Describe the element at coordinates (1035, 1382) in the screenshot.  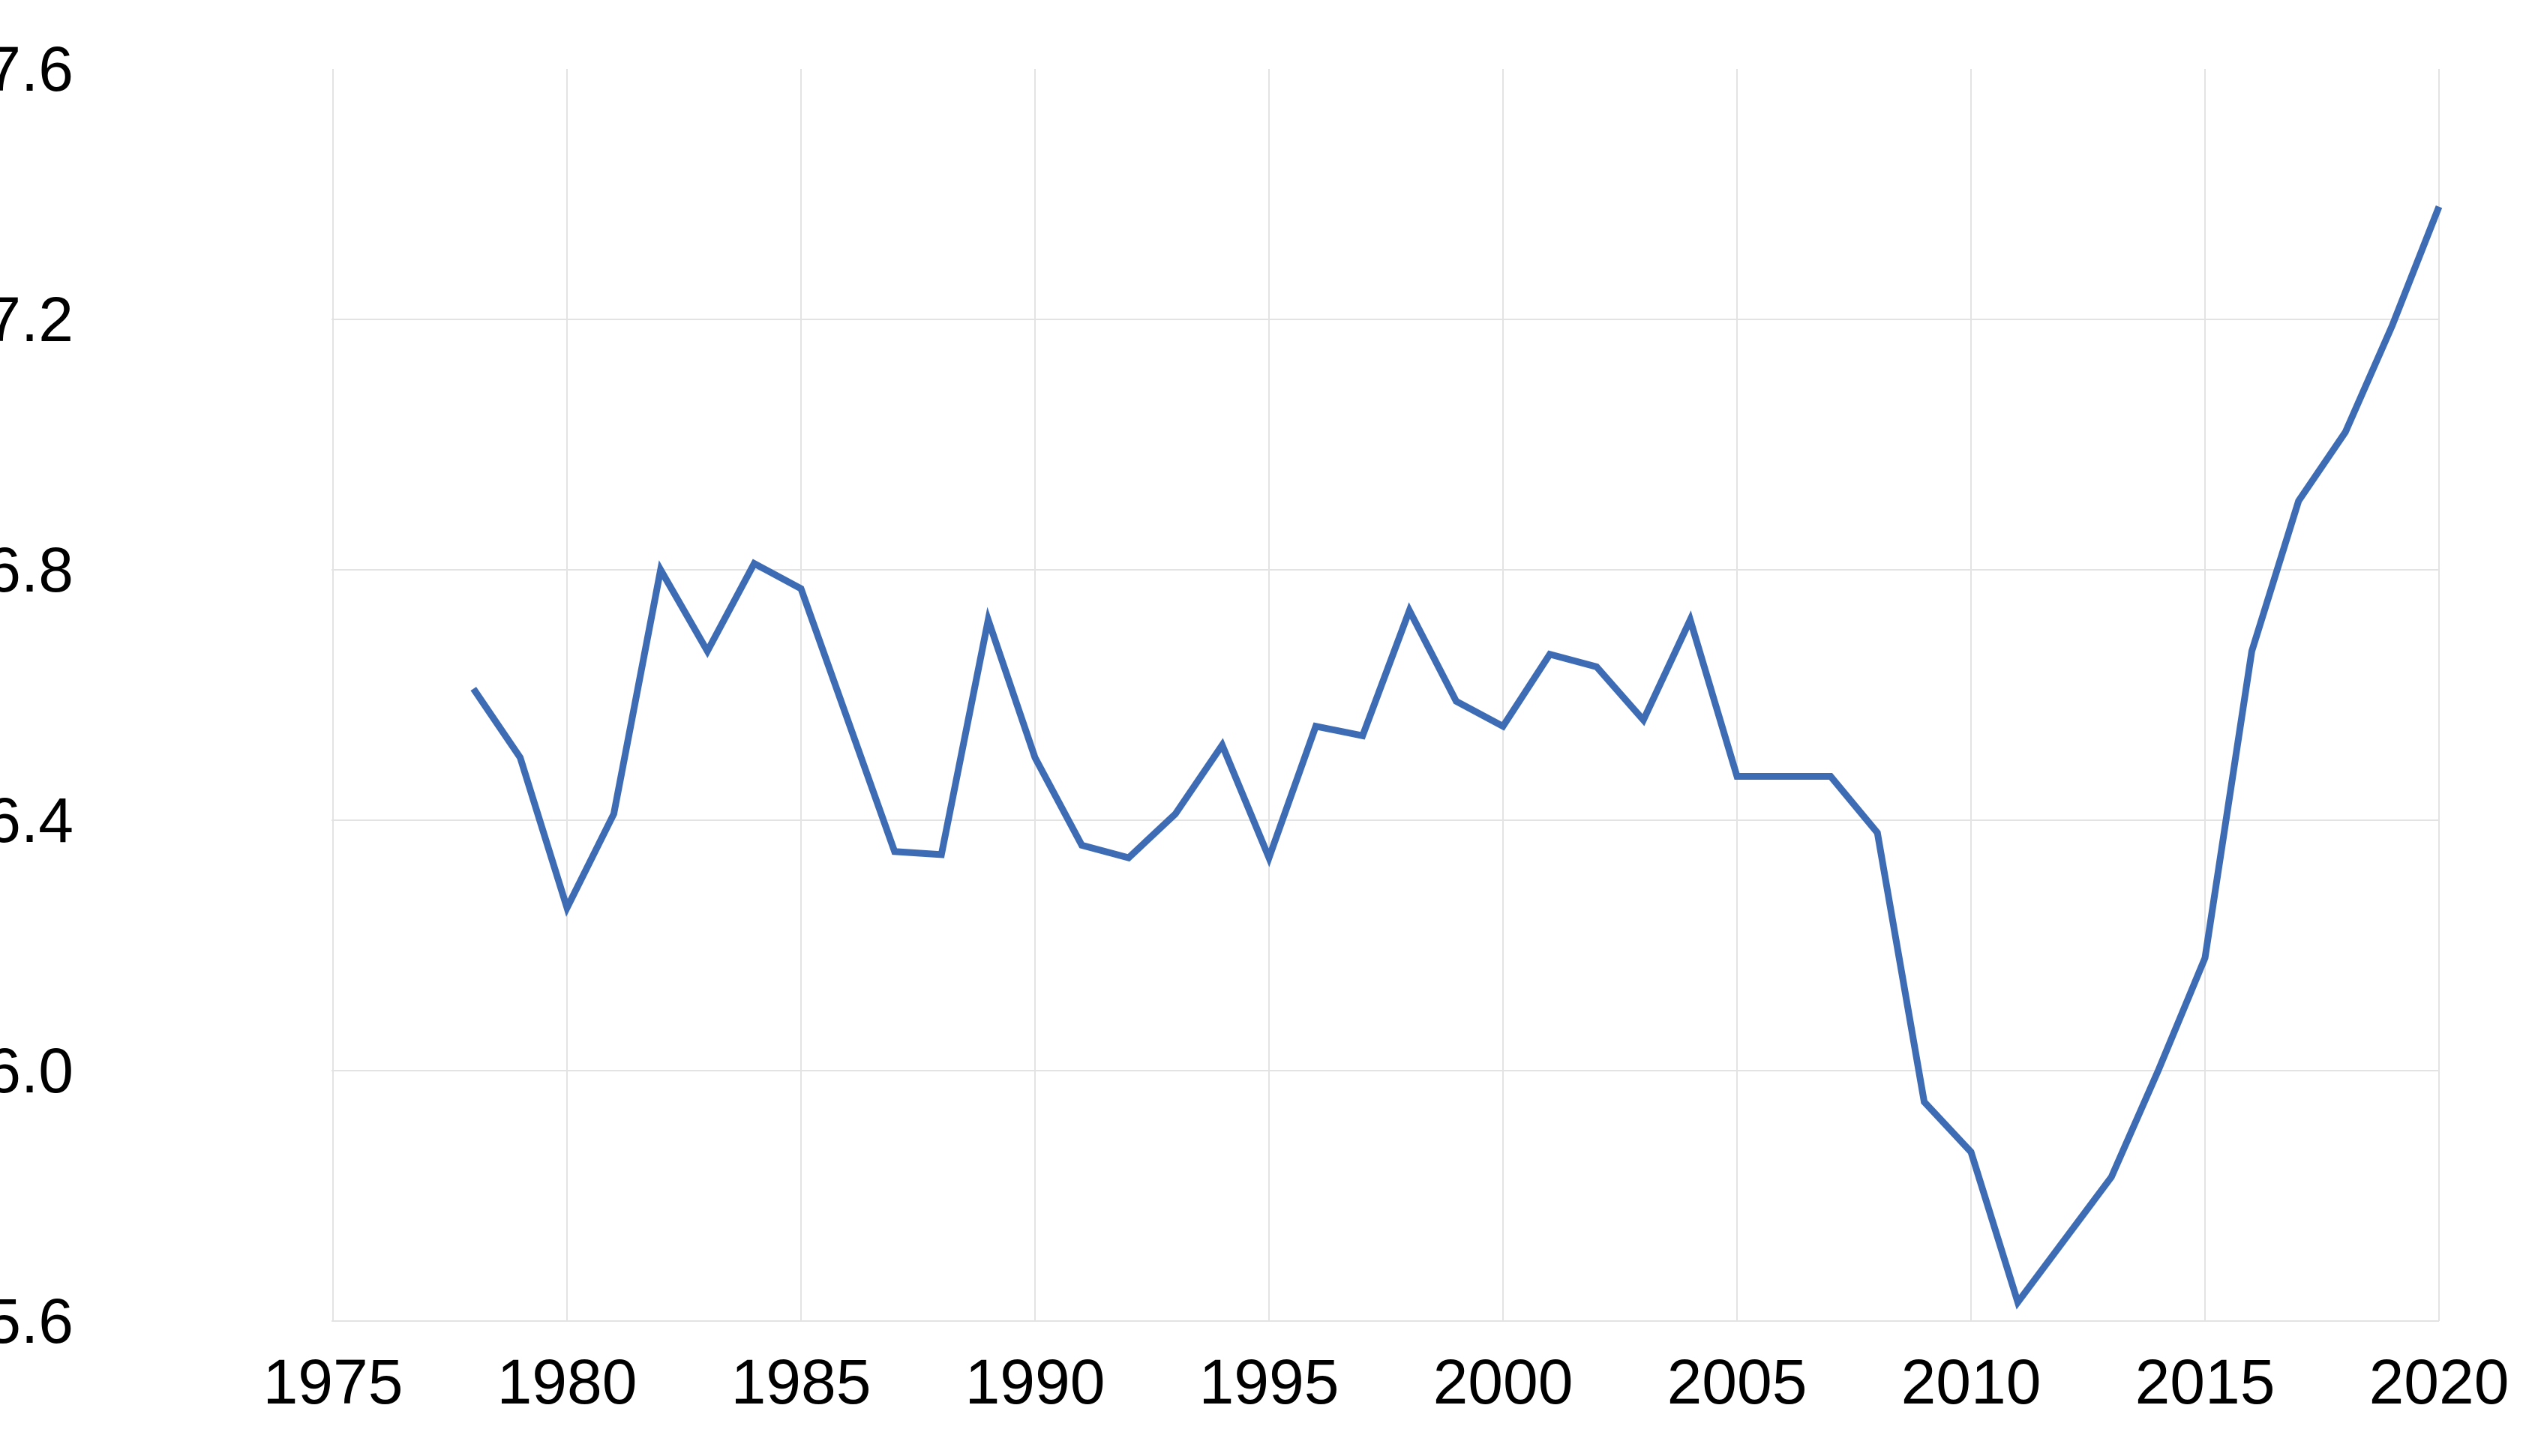
I see `x-tick-label: 1990` at that location.